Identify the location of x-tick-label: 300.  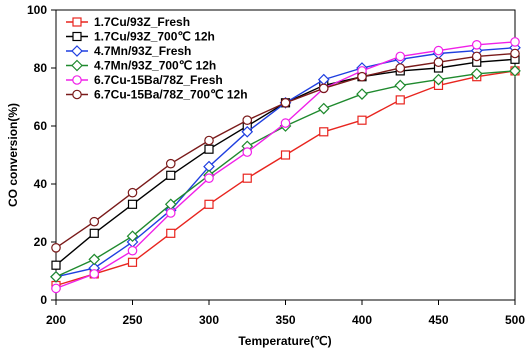
(209, 320).